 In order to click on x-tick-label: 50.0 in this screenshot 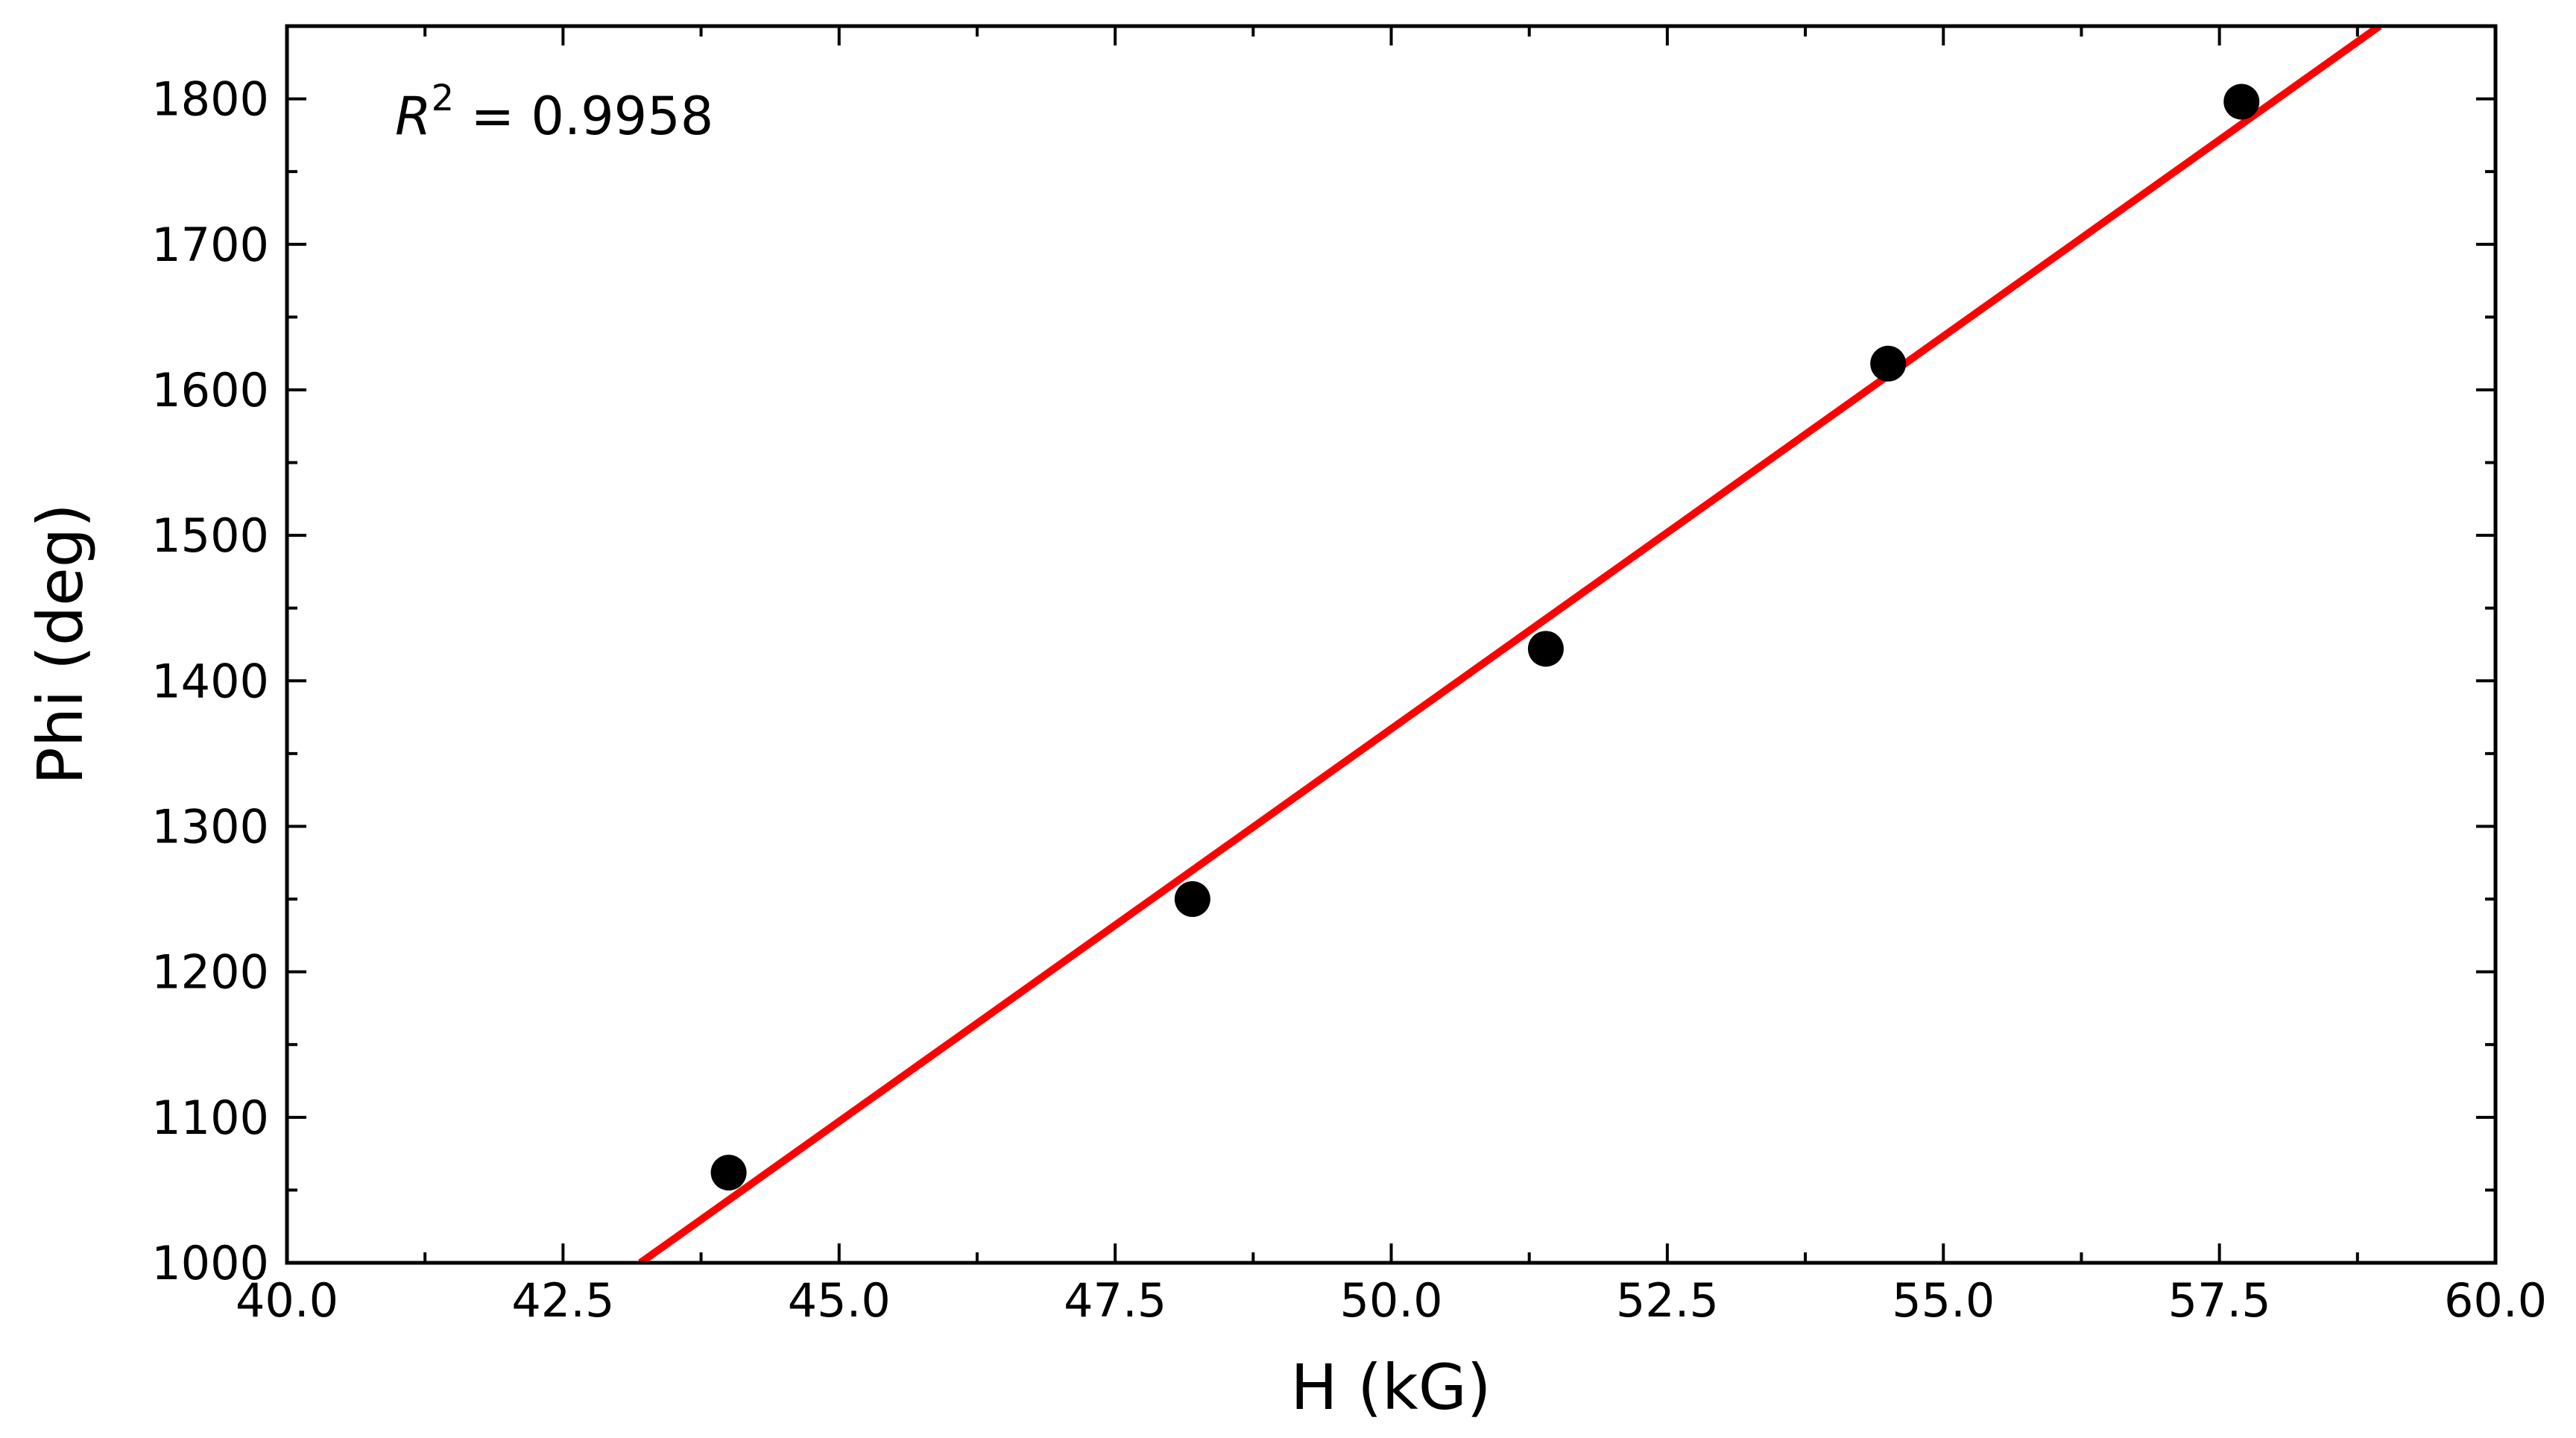, I will do `click(1390, 1300)`.